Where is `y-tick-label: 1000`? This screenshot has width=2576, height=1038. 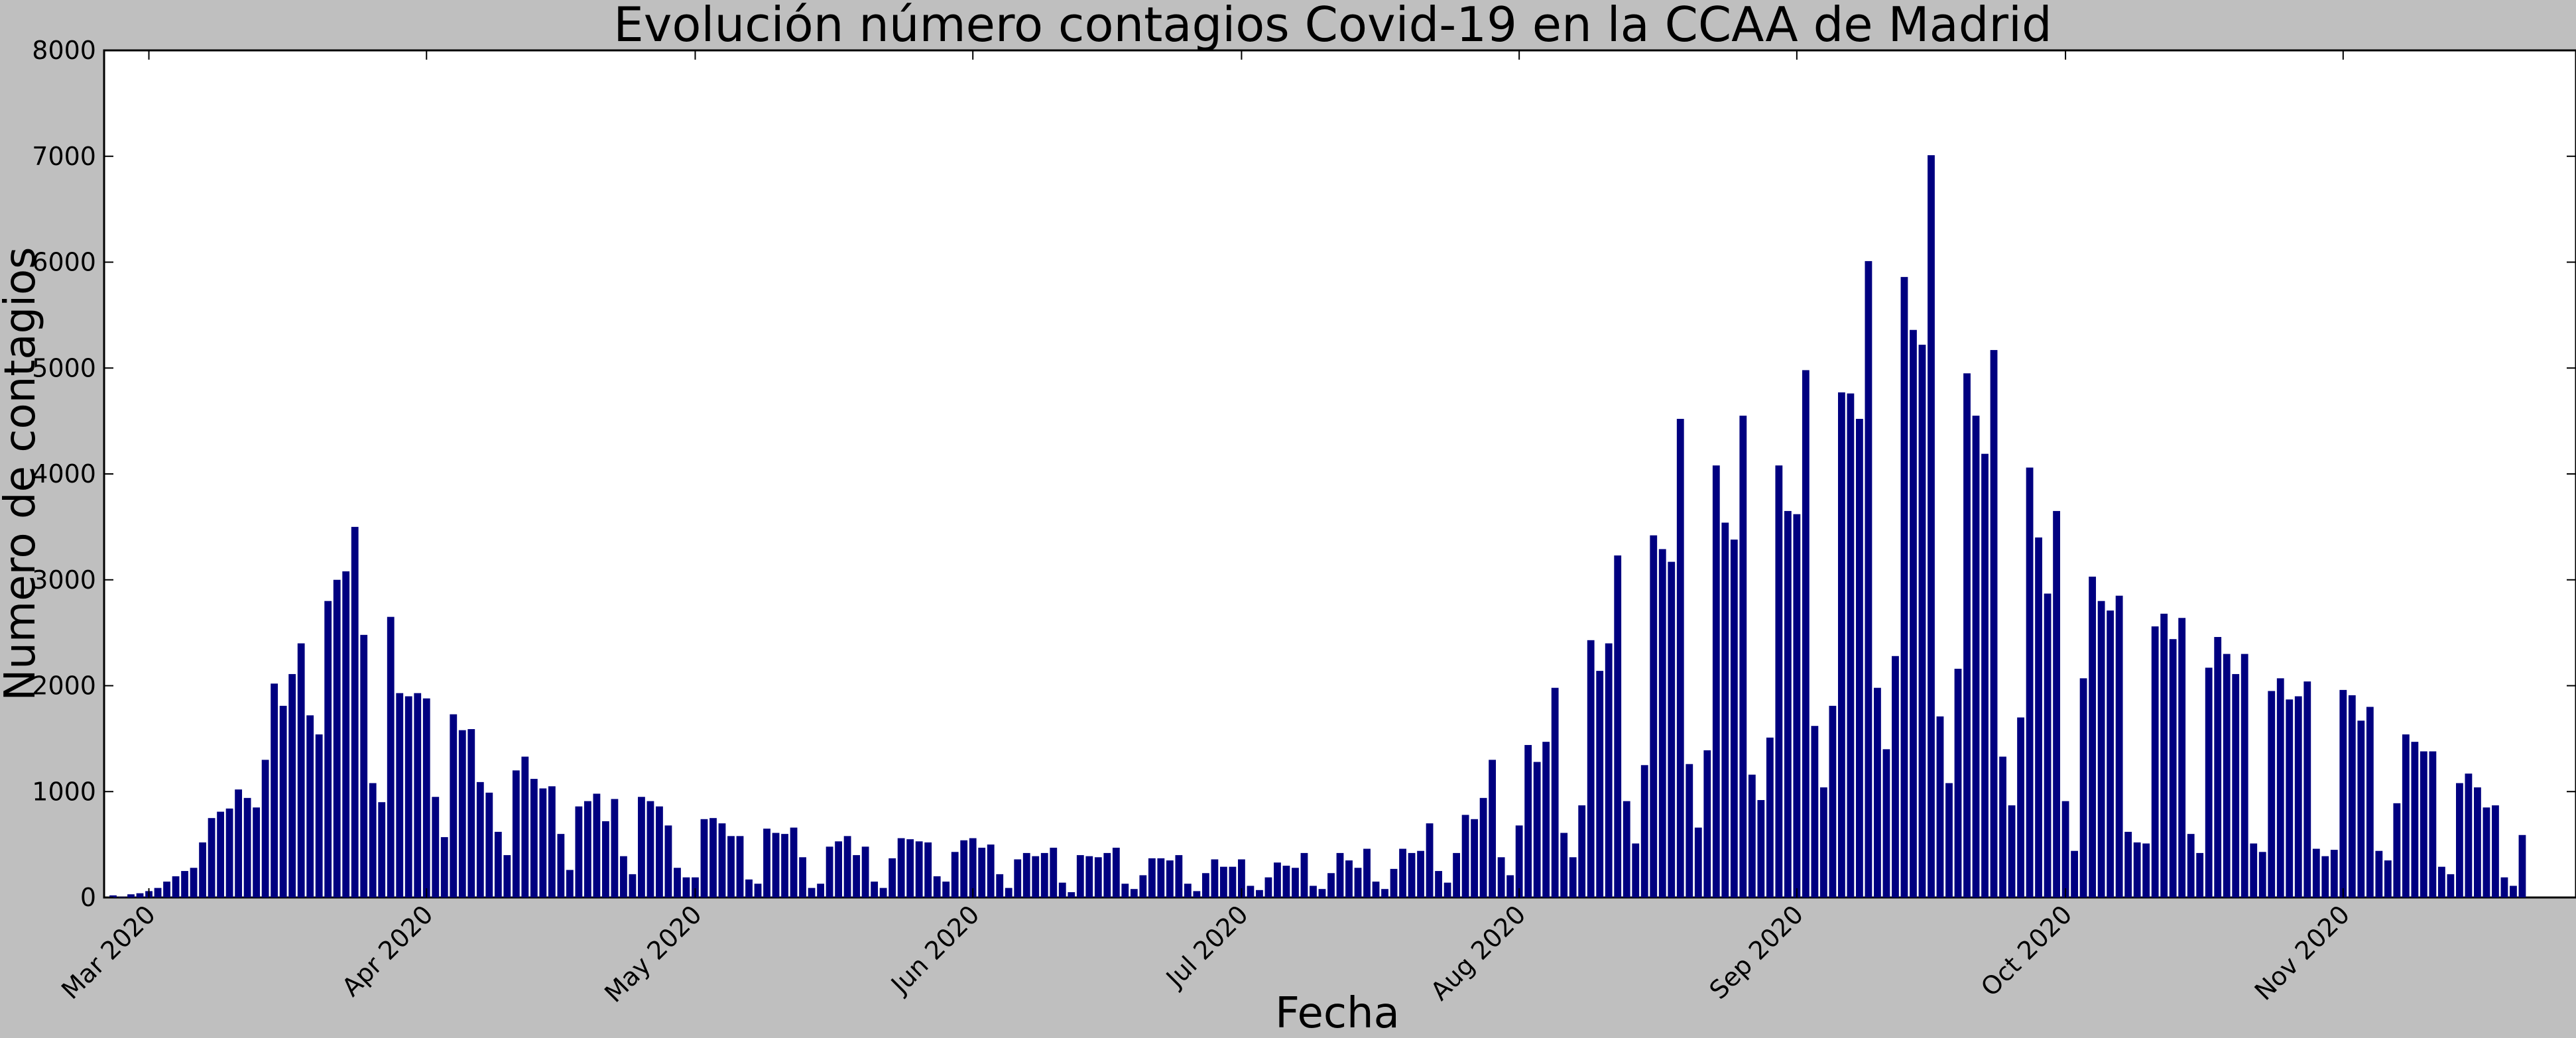
y-tick-label: 1000 is located at coordinates (64, 791).